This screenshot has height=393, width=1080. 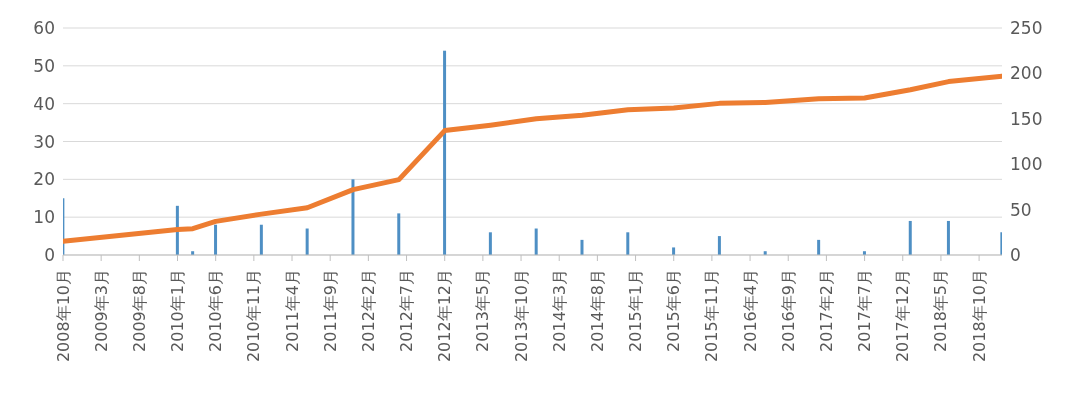 What do you see at coordinates (788, 310) in the screenshot?
I see `x-tick-label: 2016年9月` at bounding box center [788, 310].